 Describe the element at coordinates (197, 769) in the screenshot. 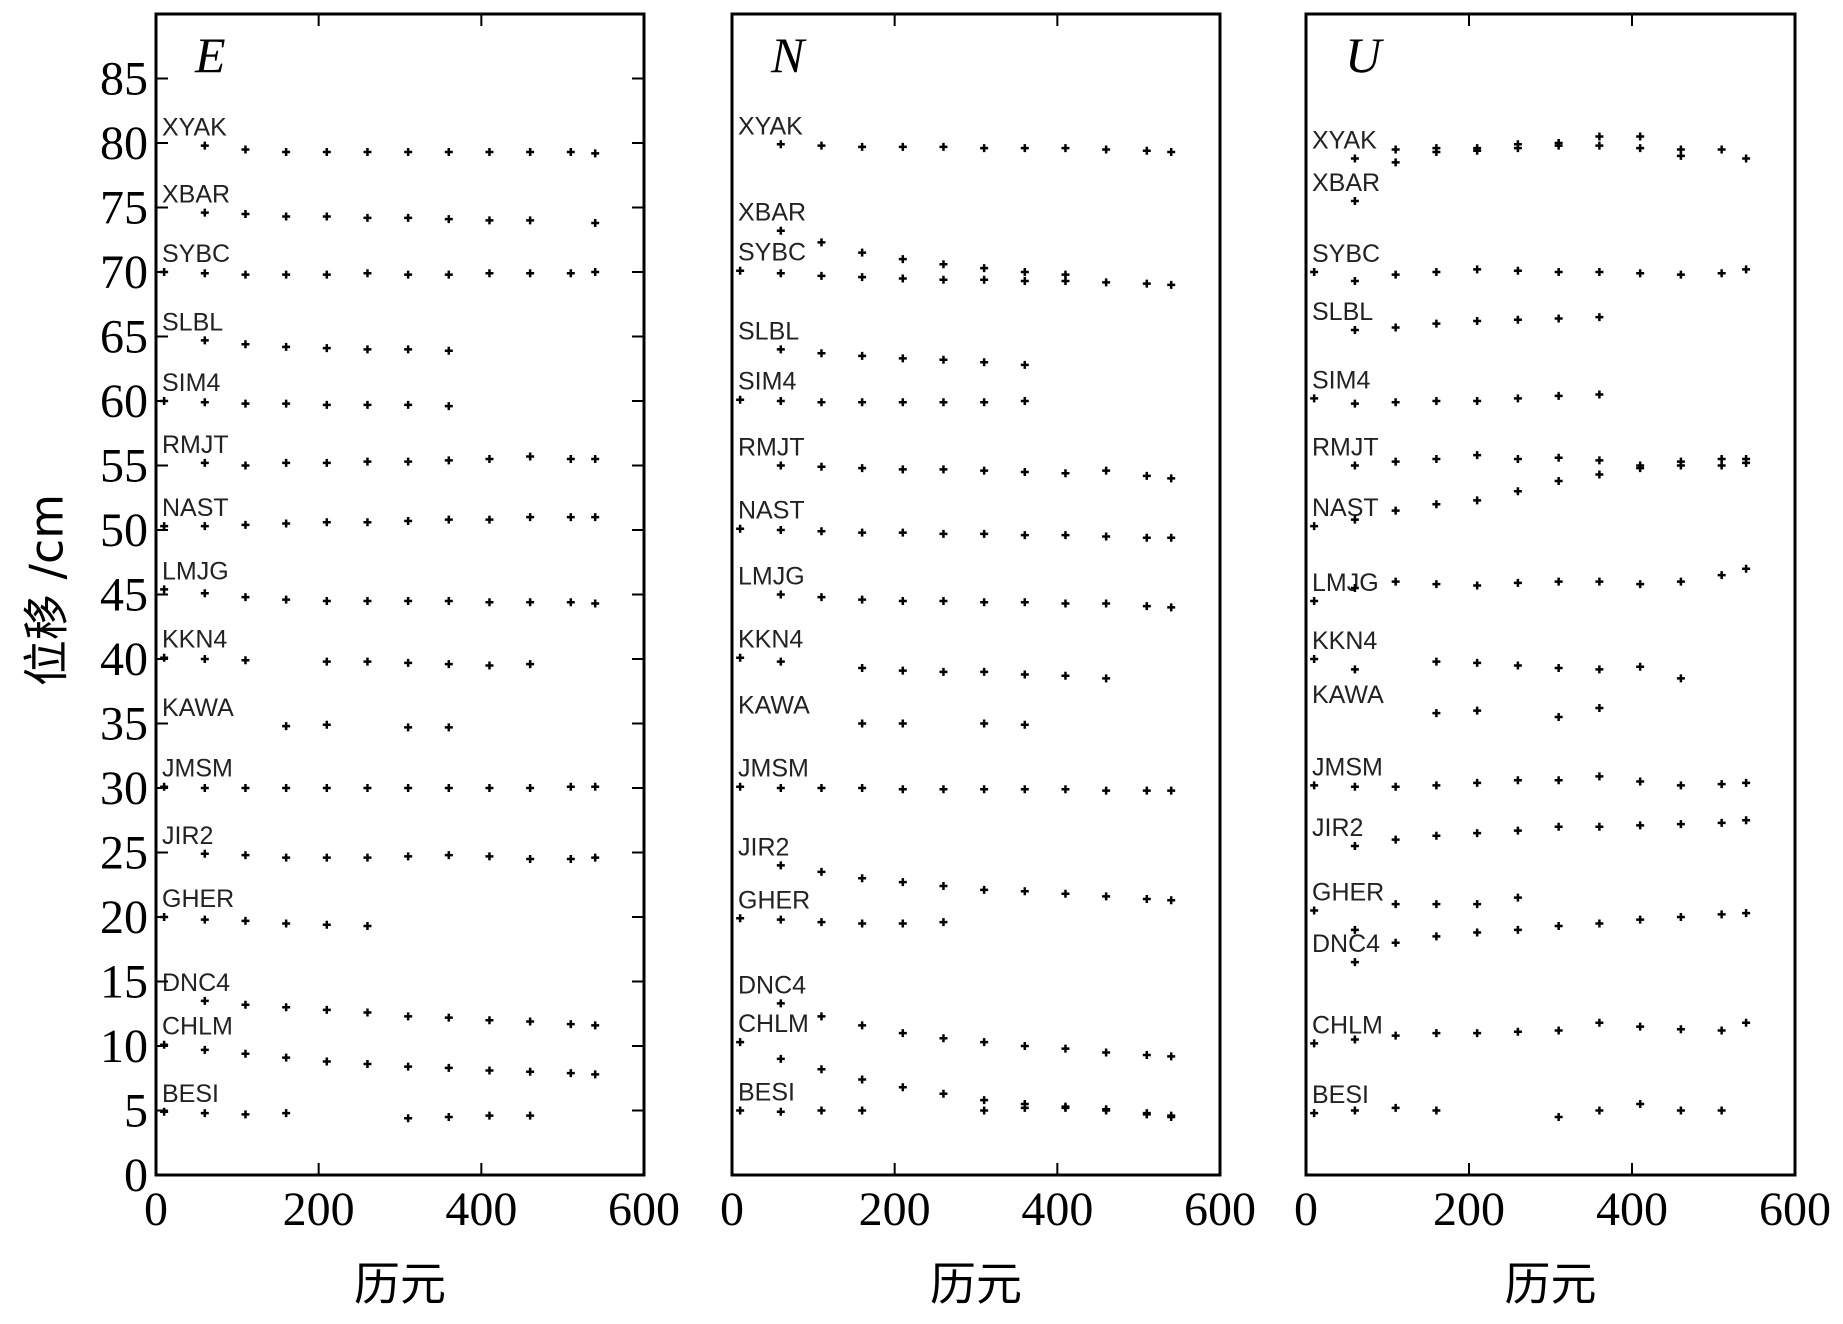

I see `station-label: JMSM` at that location.